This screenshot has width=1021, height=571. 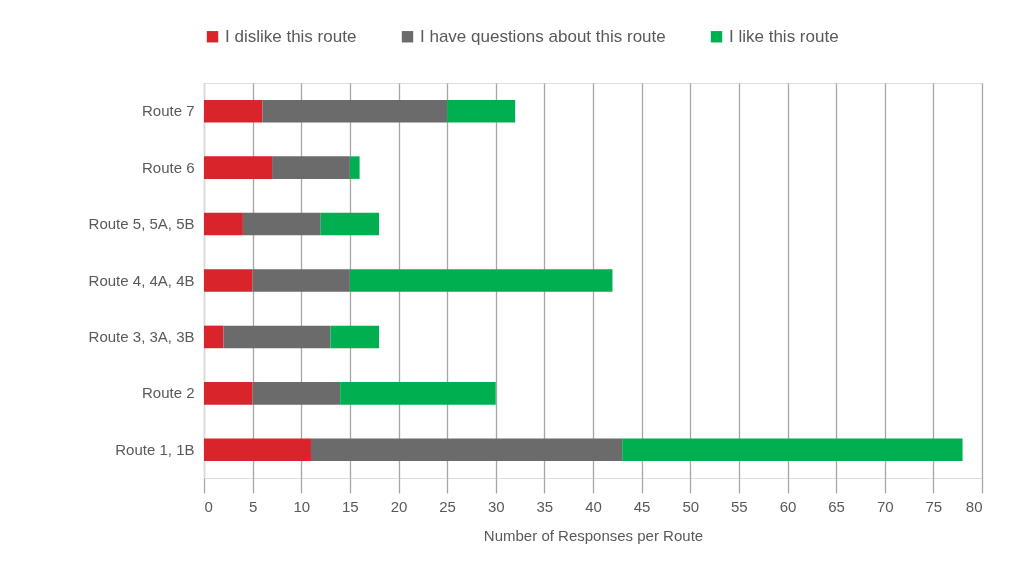 What do you see at coordinates (168, 111) in the screenshot?
I see `y-tick-label: Route 7` at bounding box center [168, 111].